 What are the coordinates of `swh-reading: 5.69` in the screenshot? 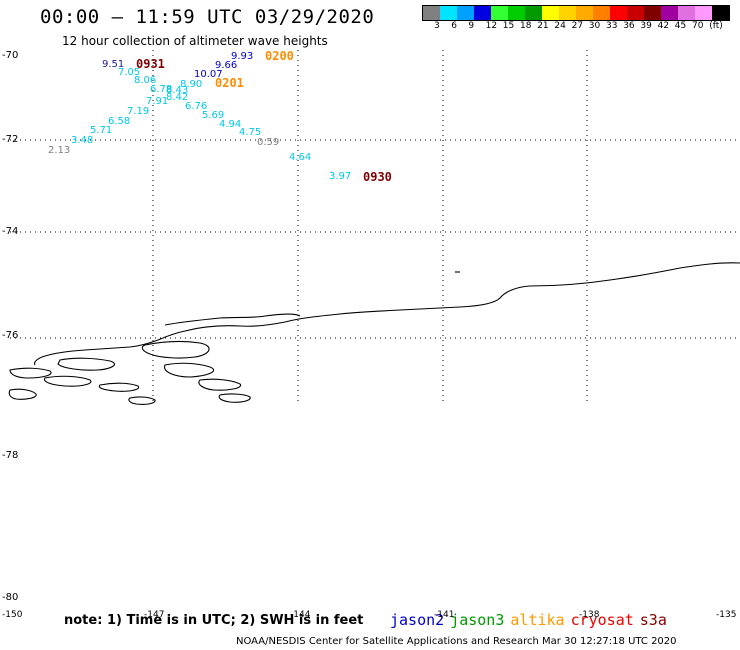 It's located at (213, 115).